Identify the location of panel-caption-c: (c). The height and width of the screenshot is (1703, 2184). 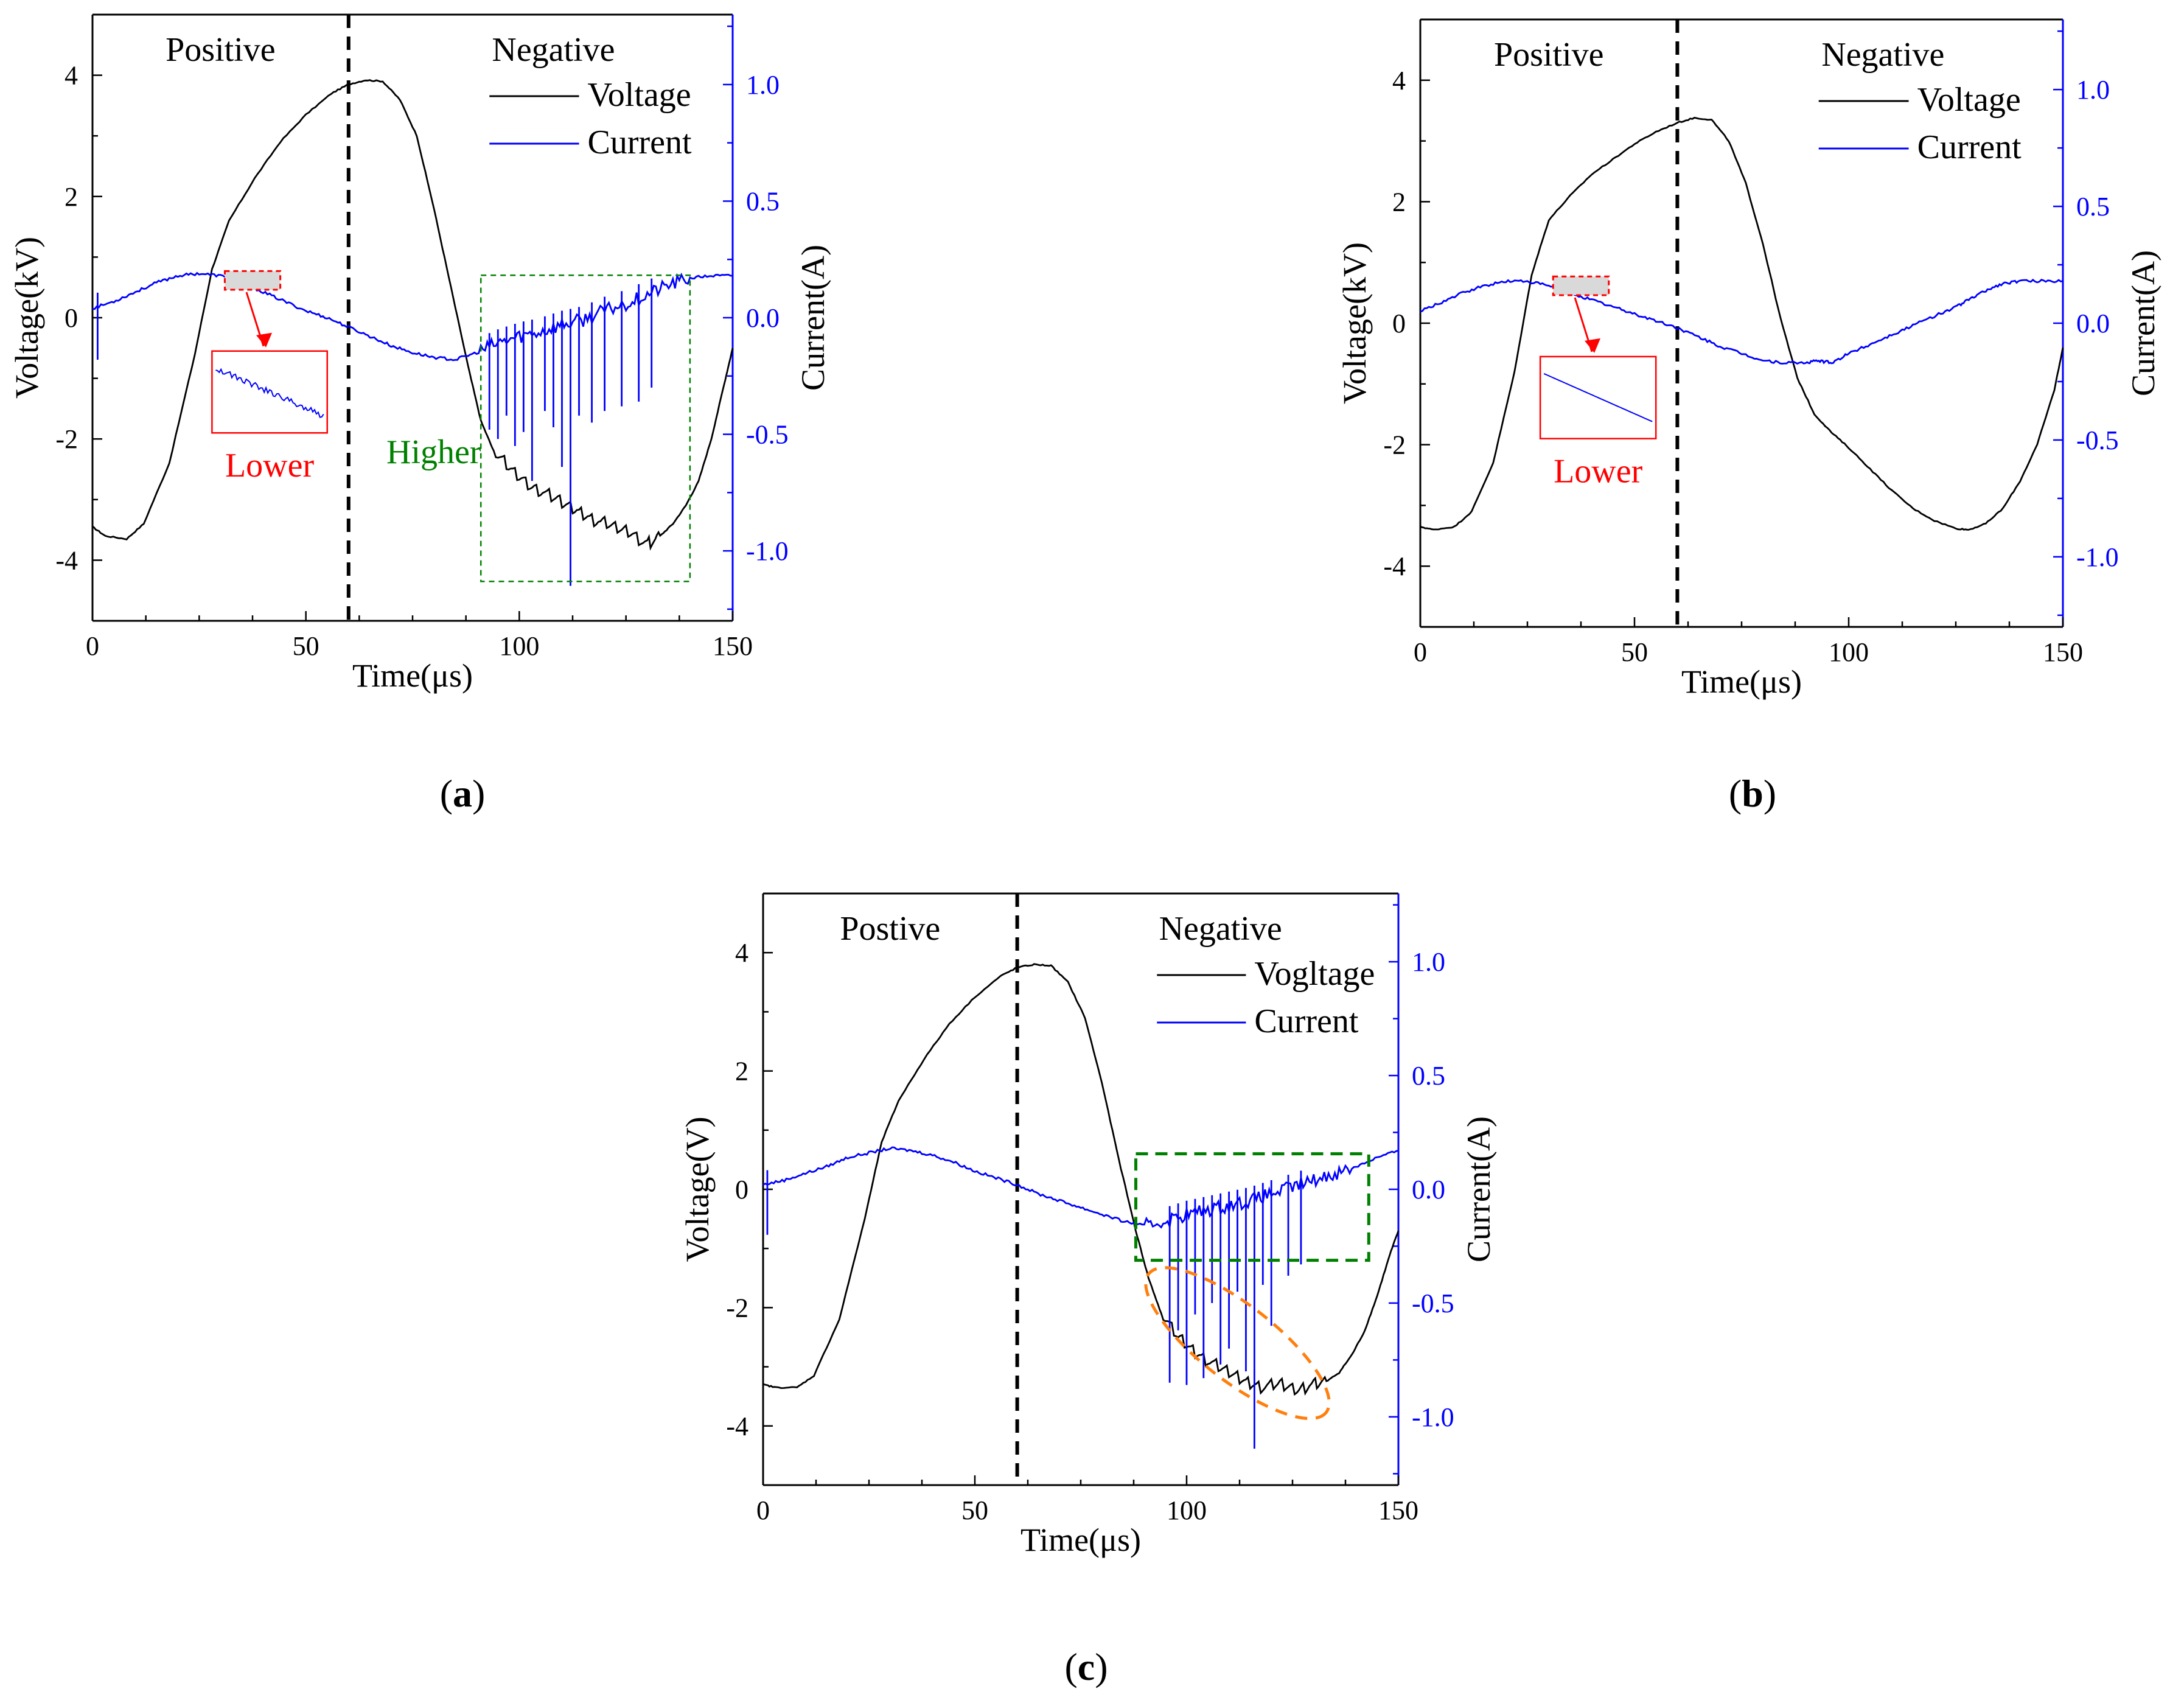
(1086, 1666).